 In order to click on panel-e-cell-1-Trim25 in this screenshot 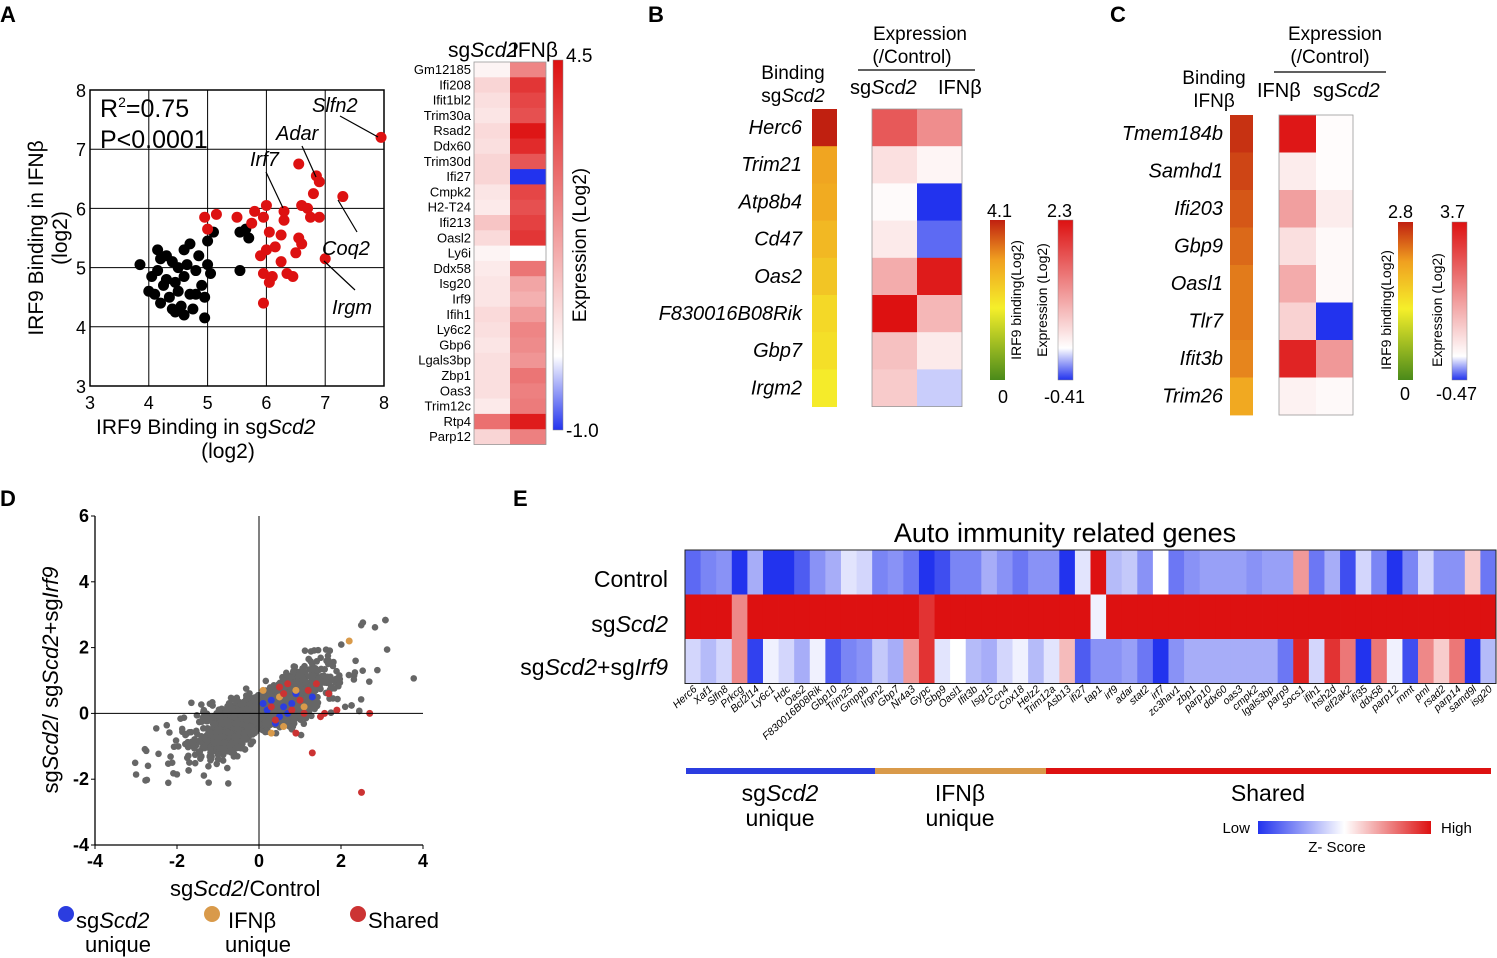, I will do `click(848, 616)`.